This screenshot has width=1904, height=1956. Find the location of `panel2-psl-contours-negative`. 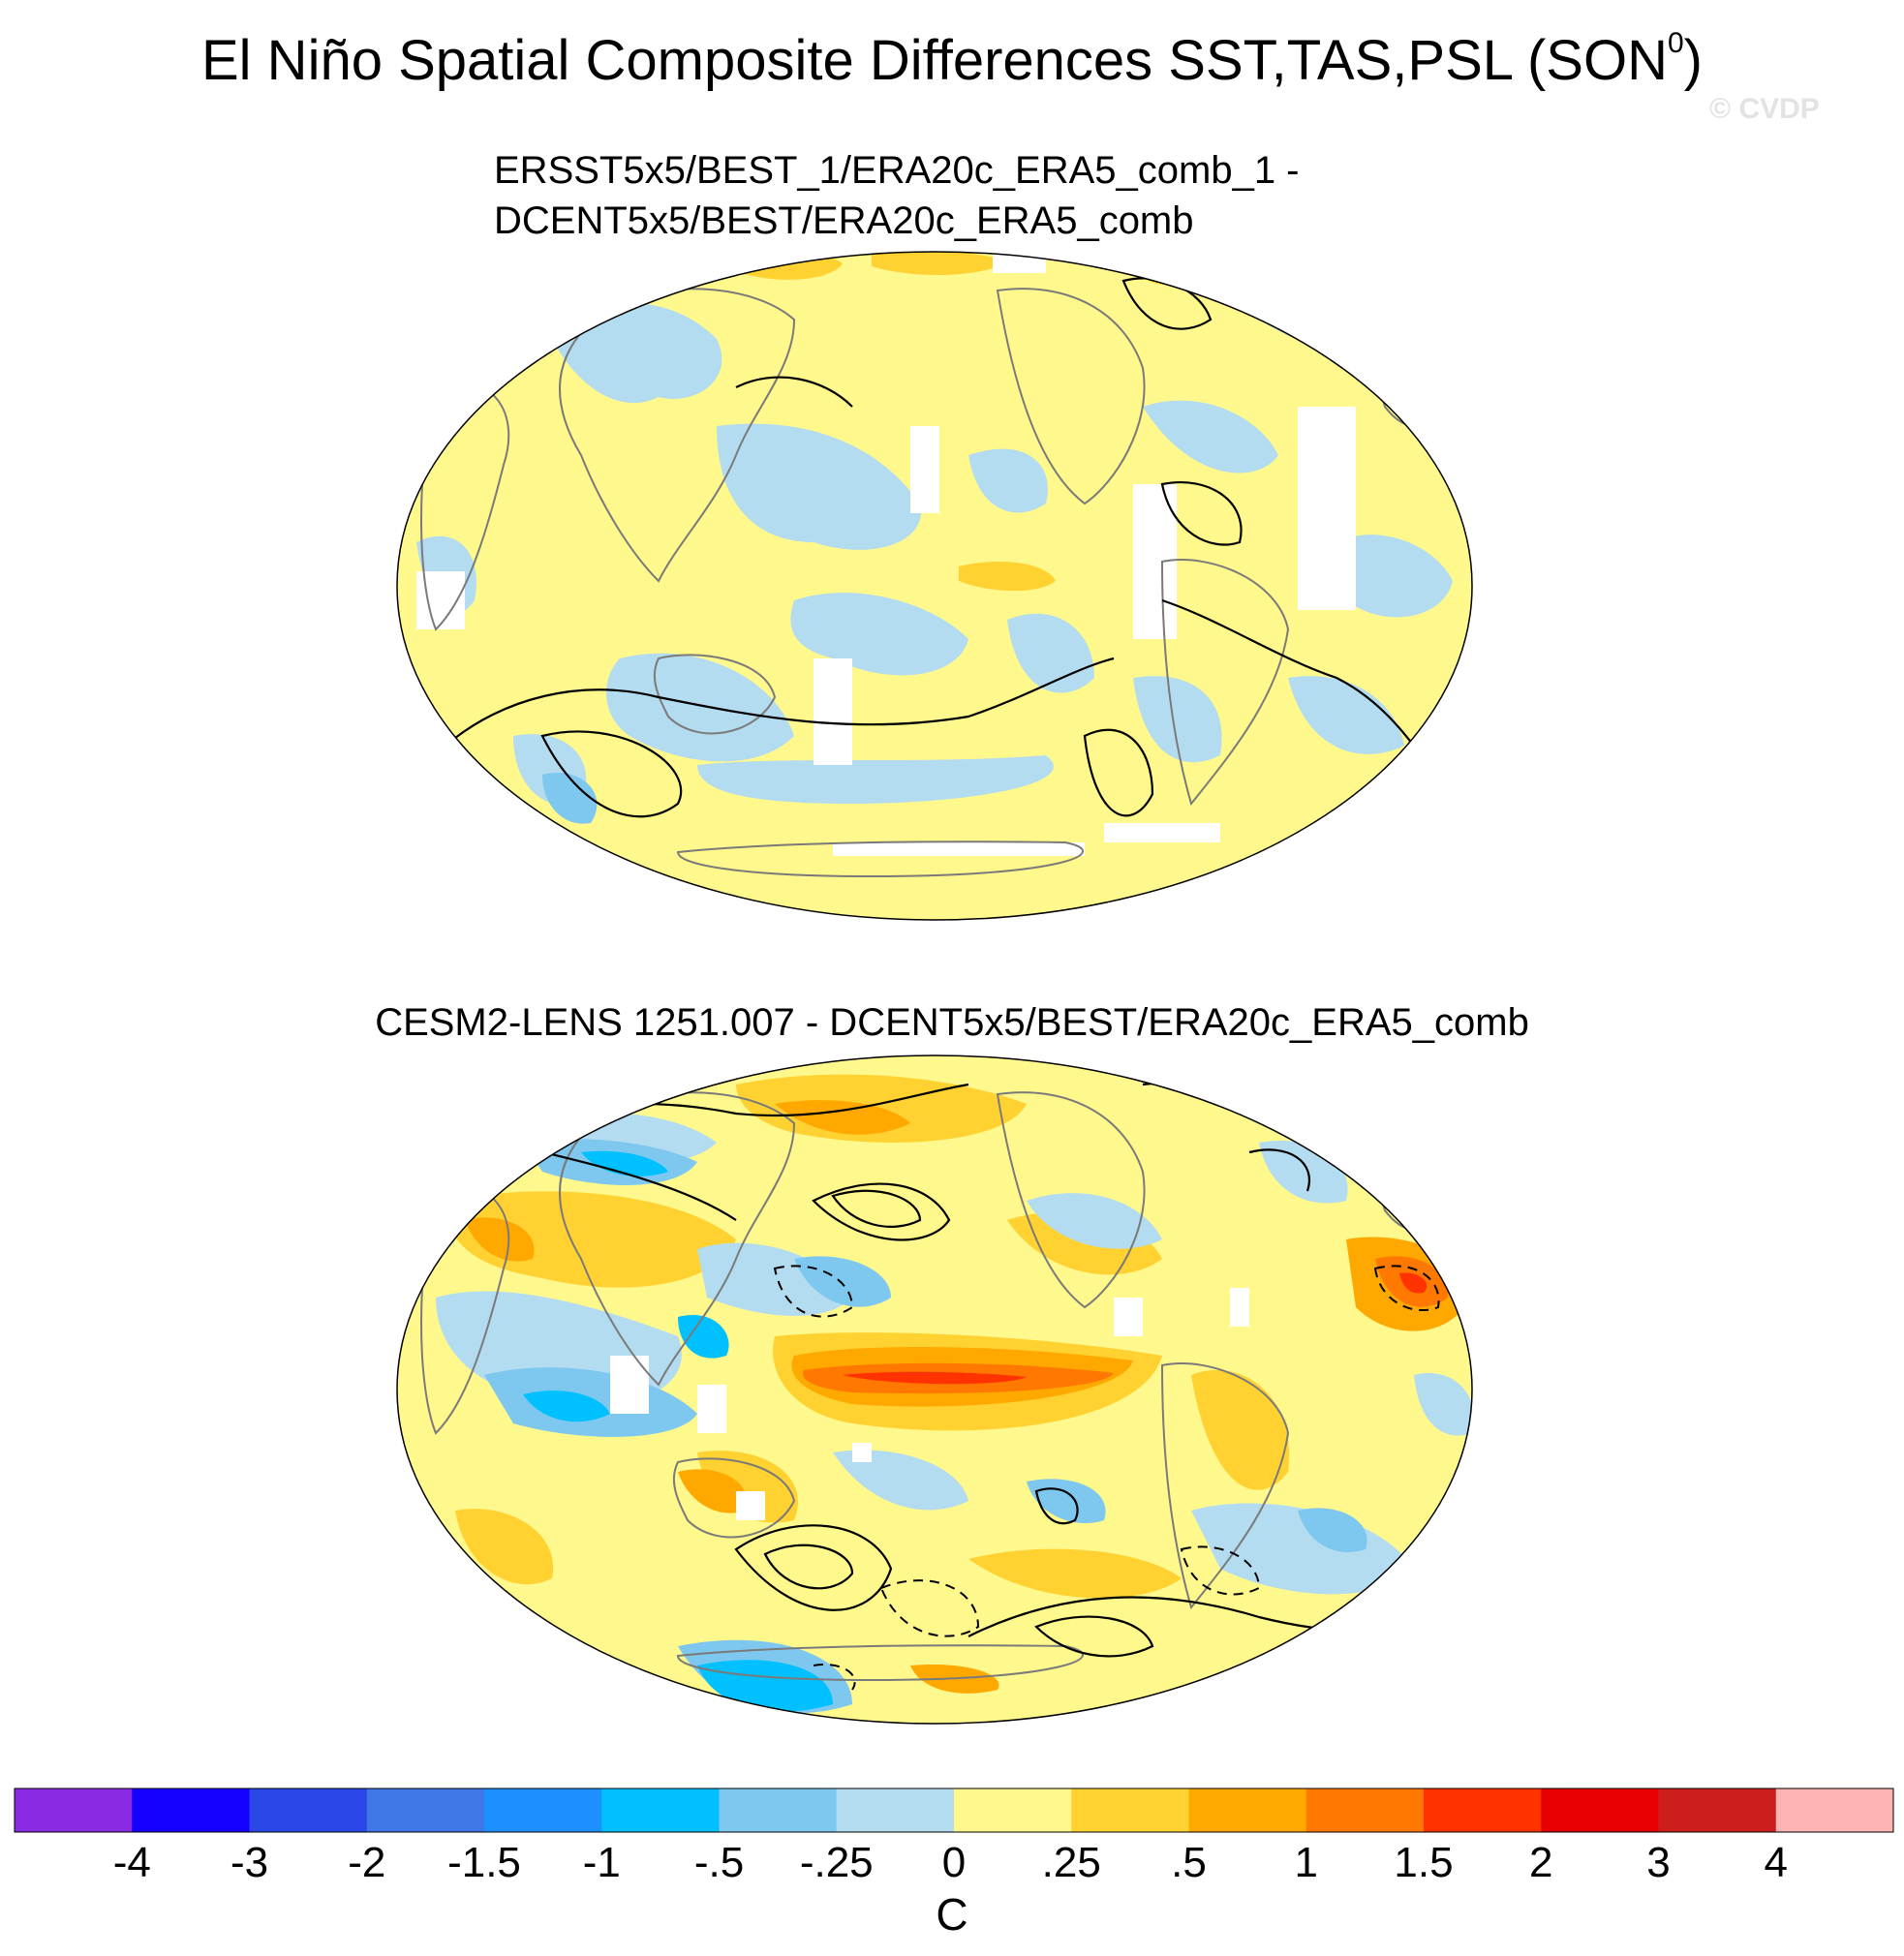

panel2-psl-contours-negative is located at coordinates (1107, 1478).